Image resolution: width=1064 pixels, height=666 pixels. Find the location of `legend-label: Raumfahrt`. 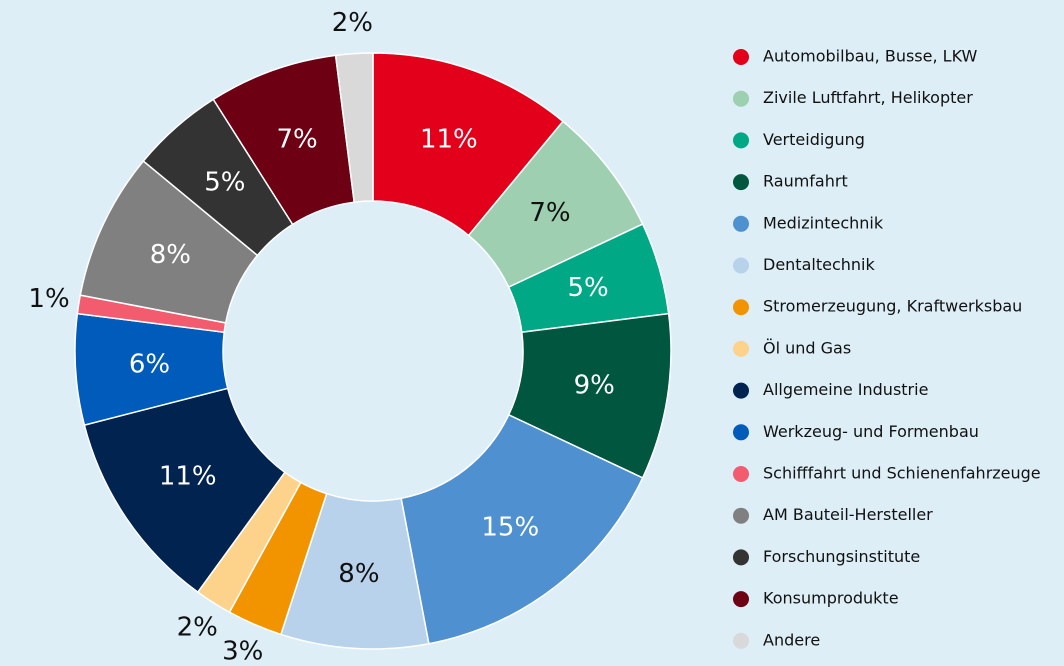

legend-label: Raumfahrt is located at coordinates (805, 181).